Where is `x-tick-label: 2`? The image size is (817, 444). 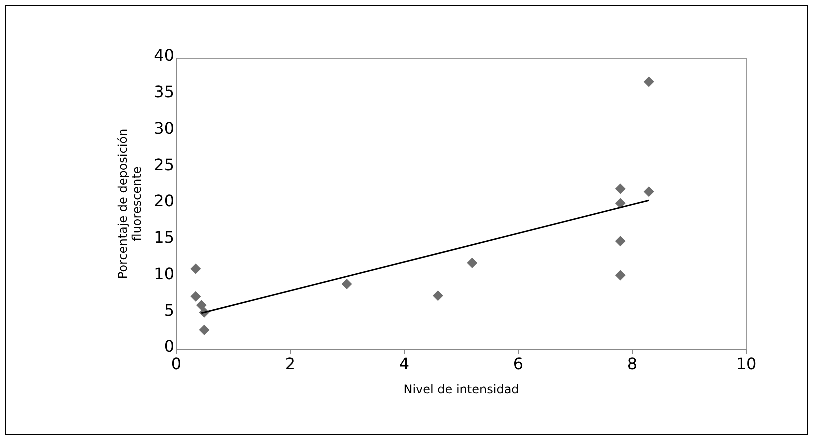 x-tick-label: 2 is located at coordinates (290, 364).